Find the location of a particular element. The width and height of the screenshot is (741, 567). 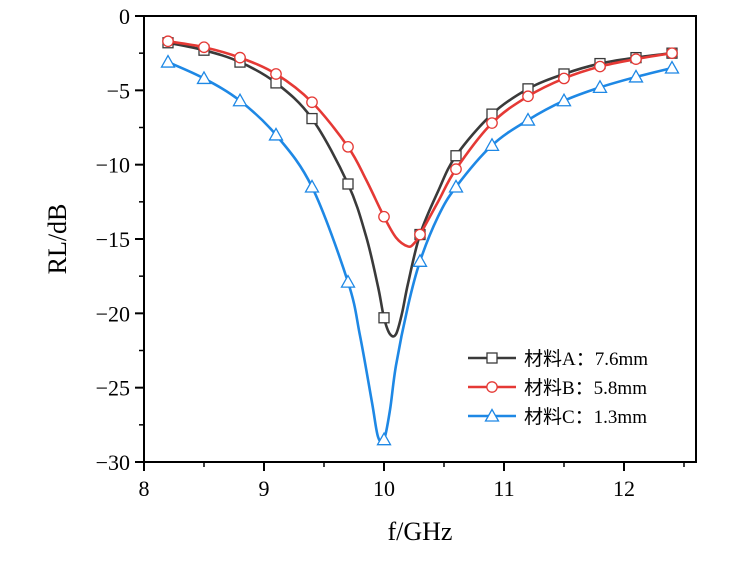

x-axis-ticks: 8 9 10 11 12 is located at coordinates (412, 481).